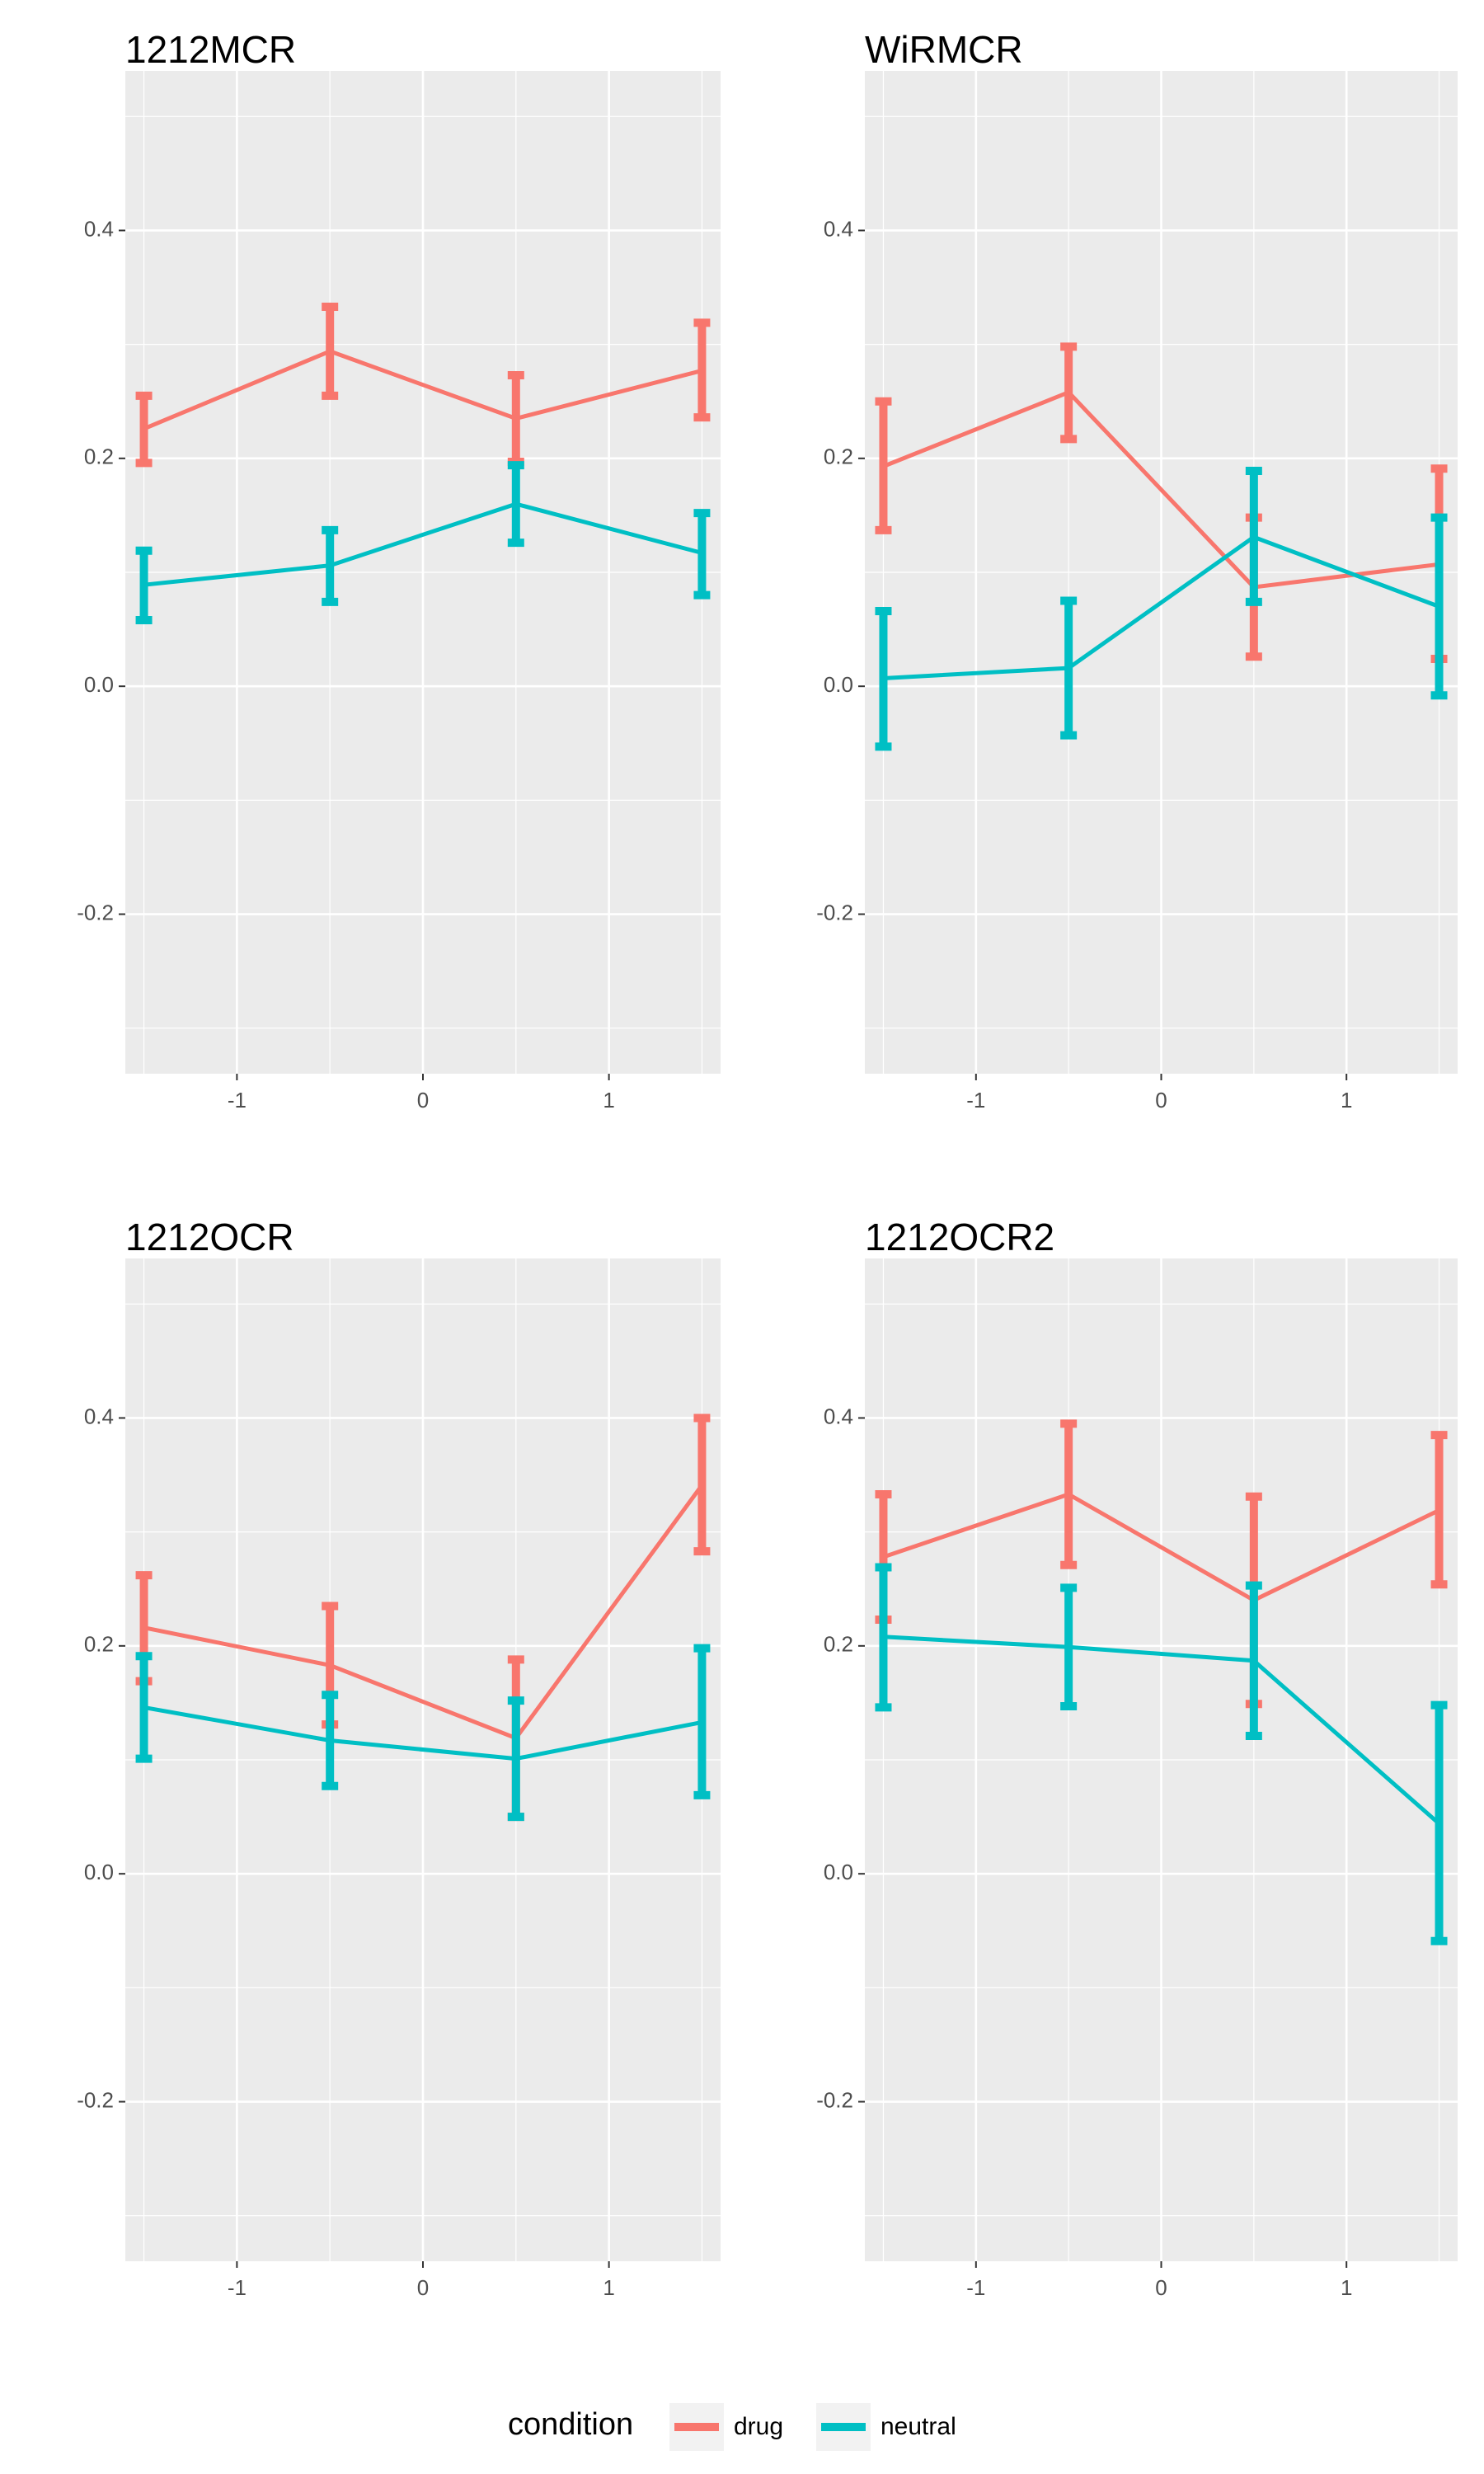 This screenshot has width=1484, height=2474. What do you see at coordinates (758, 2426) in the screenshot?
I see `legend-label: drug` at bounding box center [758, 2426].